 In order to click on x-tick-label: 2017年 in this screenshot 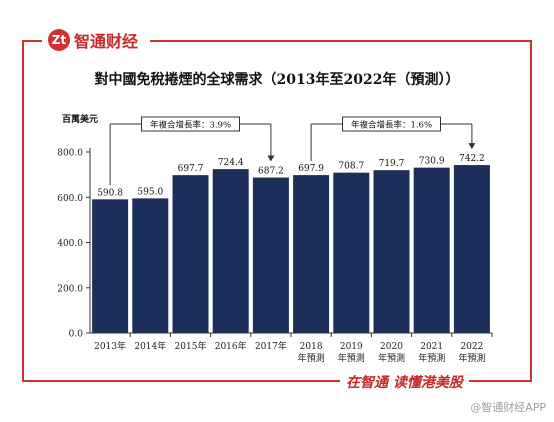, I will do `click(271, 346)`.